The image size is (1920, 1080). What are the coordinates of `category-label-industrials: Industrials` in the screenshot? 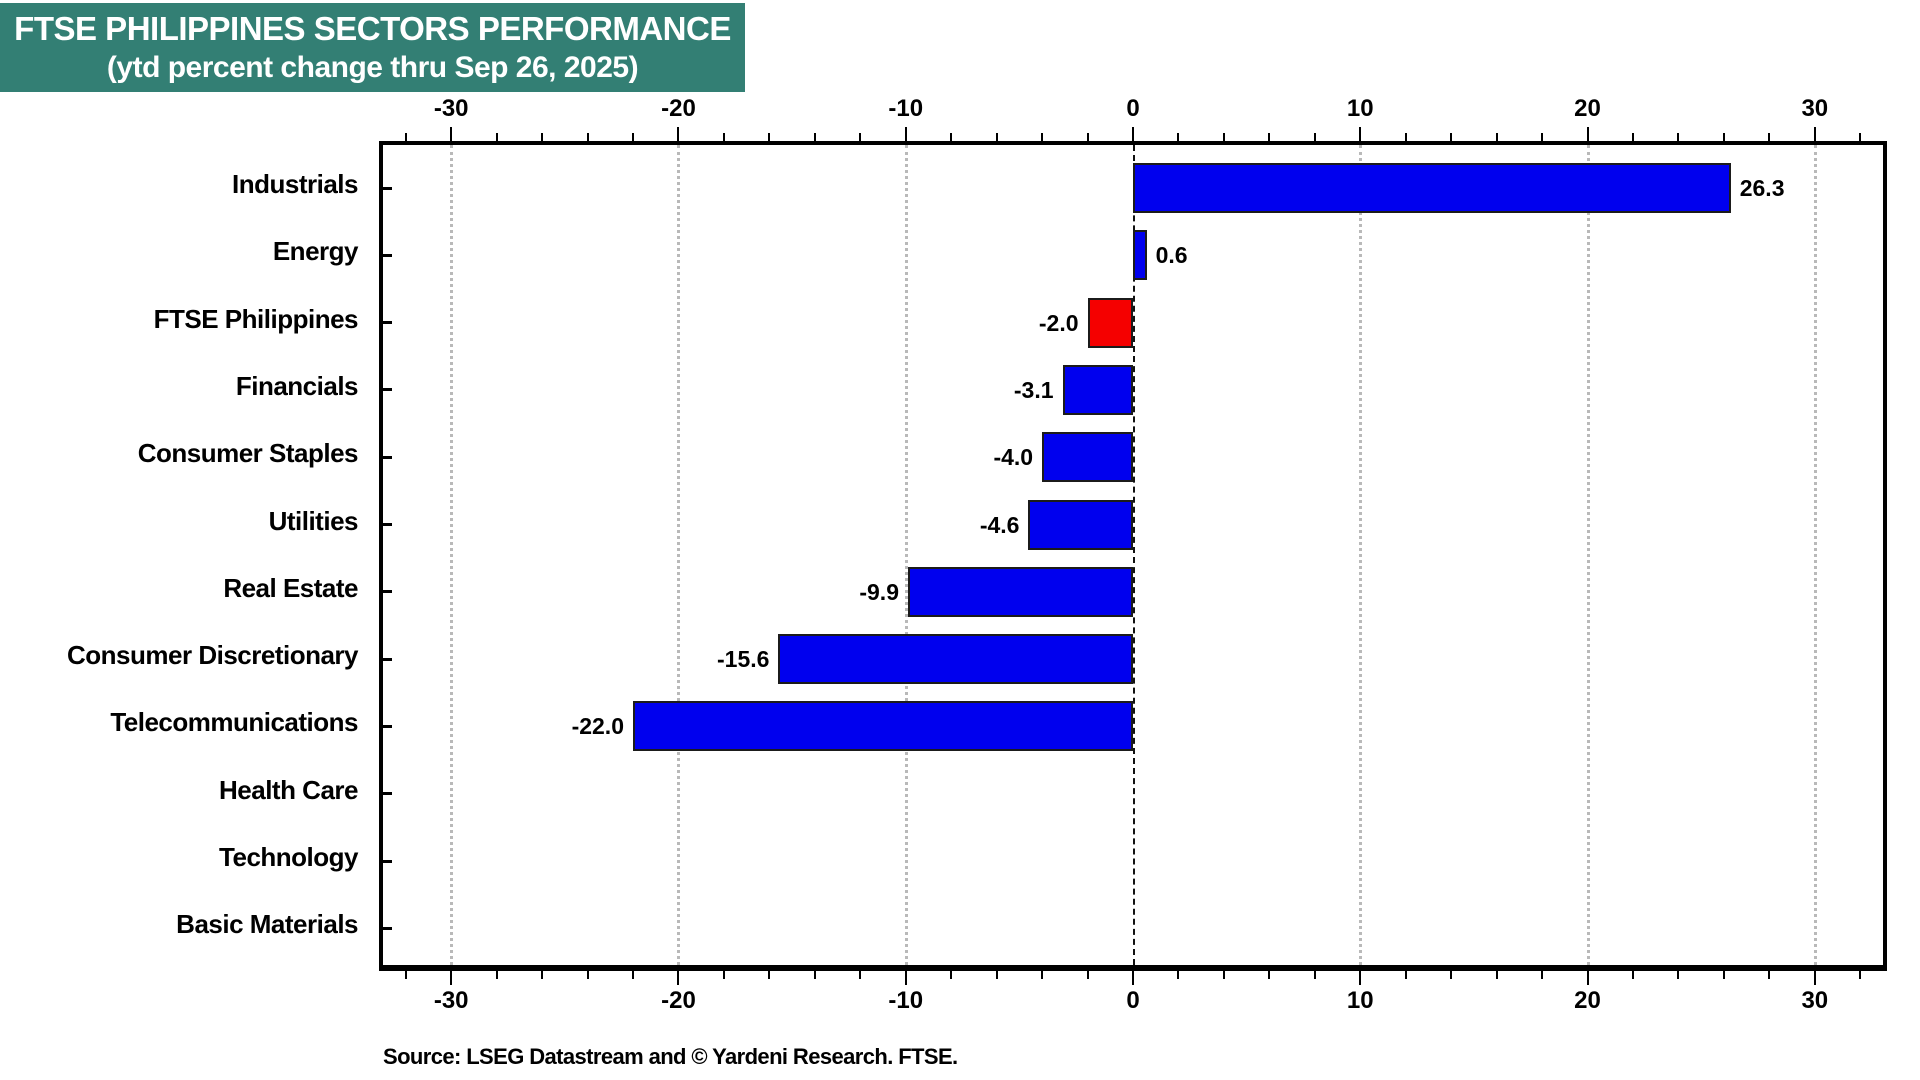 It's located at (295, 184).